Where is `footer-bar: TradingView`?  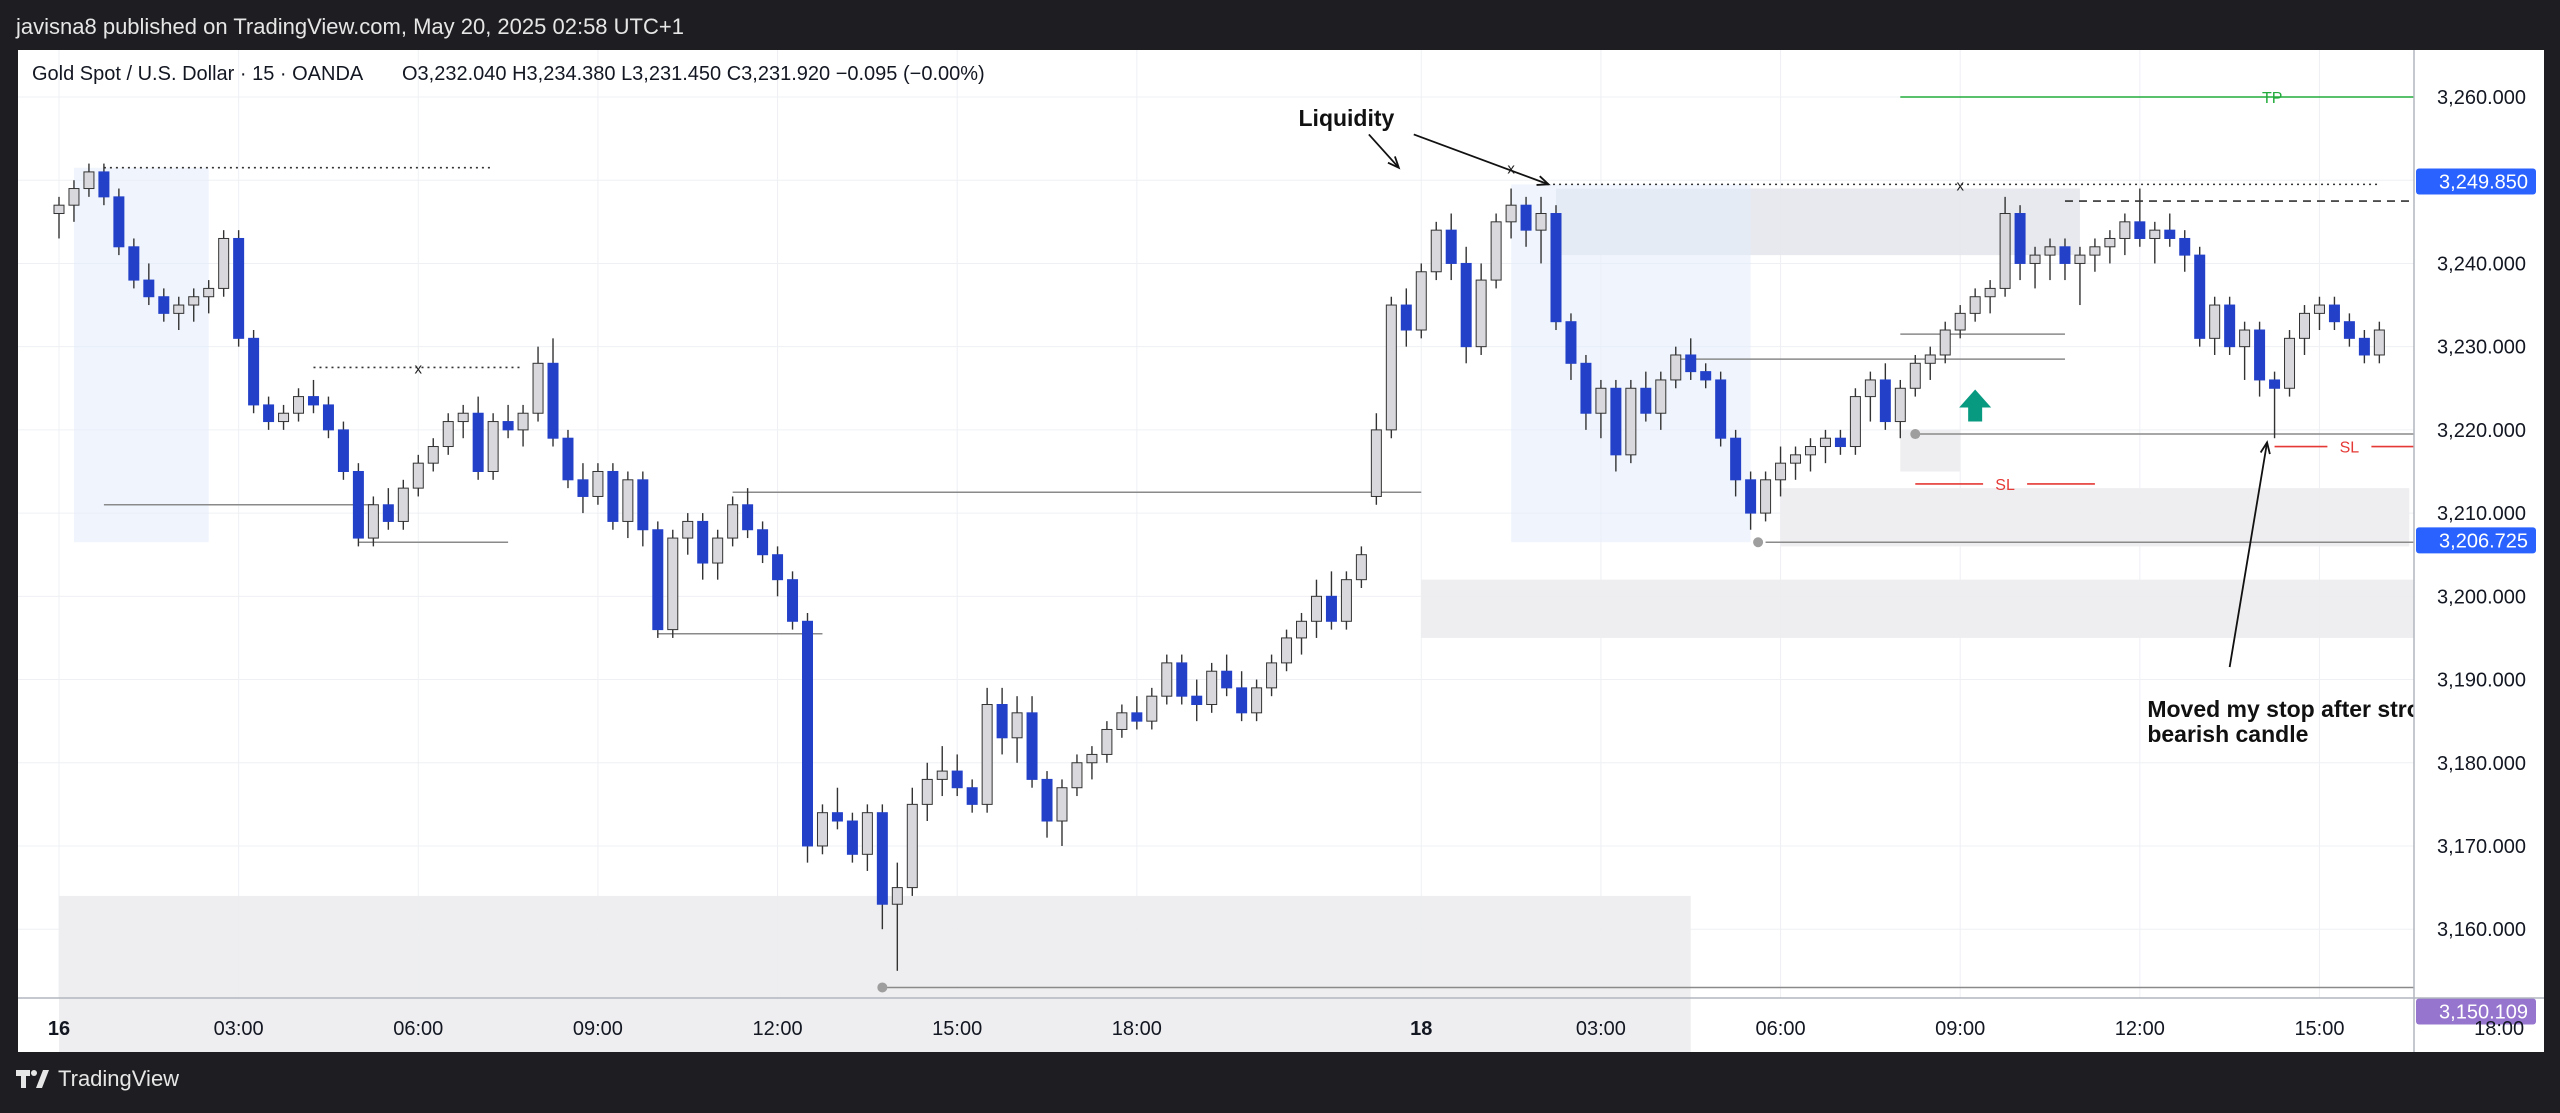
footer-bar: TradingView is located at coordinates (1280, 1082).